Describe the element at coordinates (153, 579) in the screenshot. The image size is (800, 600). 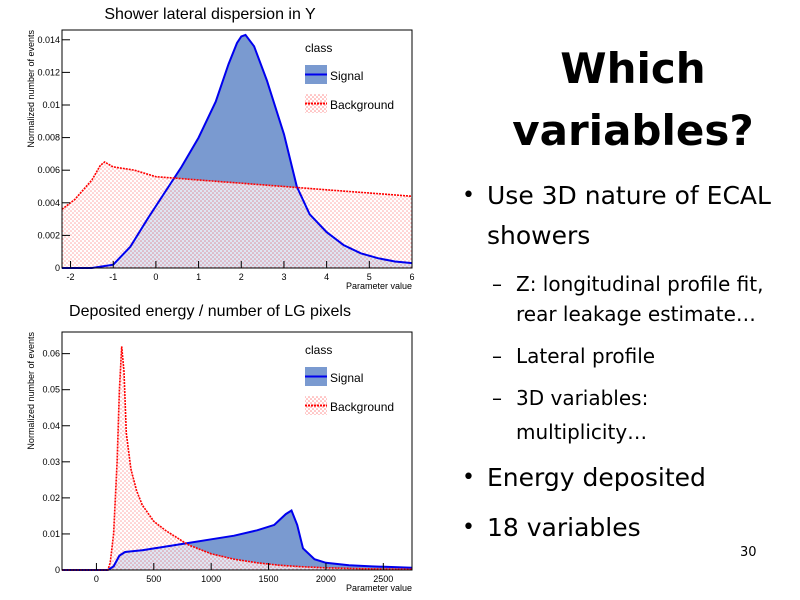
I see `x-tick-label: 500` at that location.